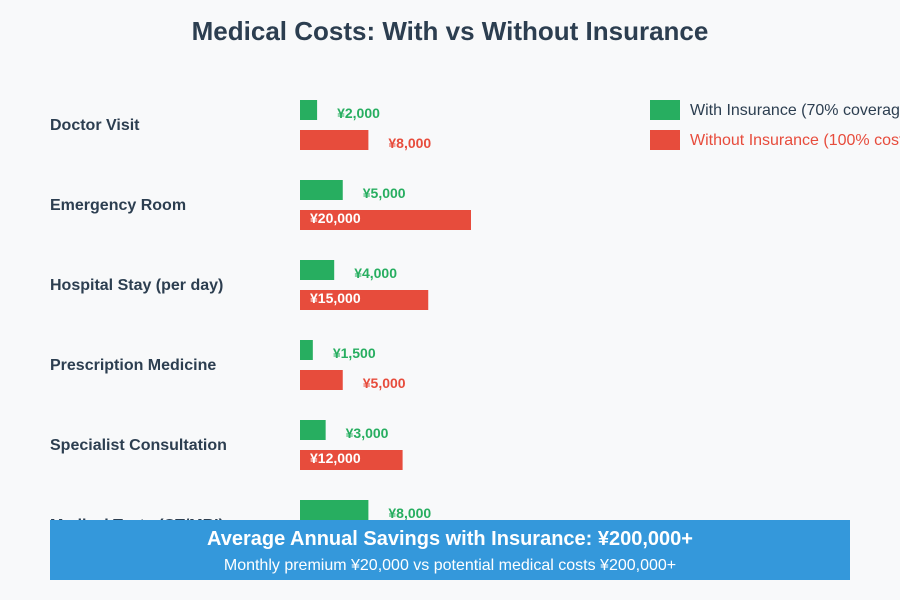 This screenshot has width=900, height=600. I want to click on category-label: Specialist Consultation, so click(138, 445).